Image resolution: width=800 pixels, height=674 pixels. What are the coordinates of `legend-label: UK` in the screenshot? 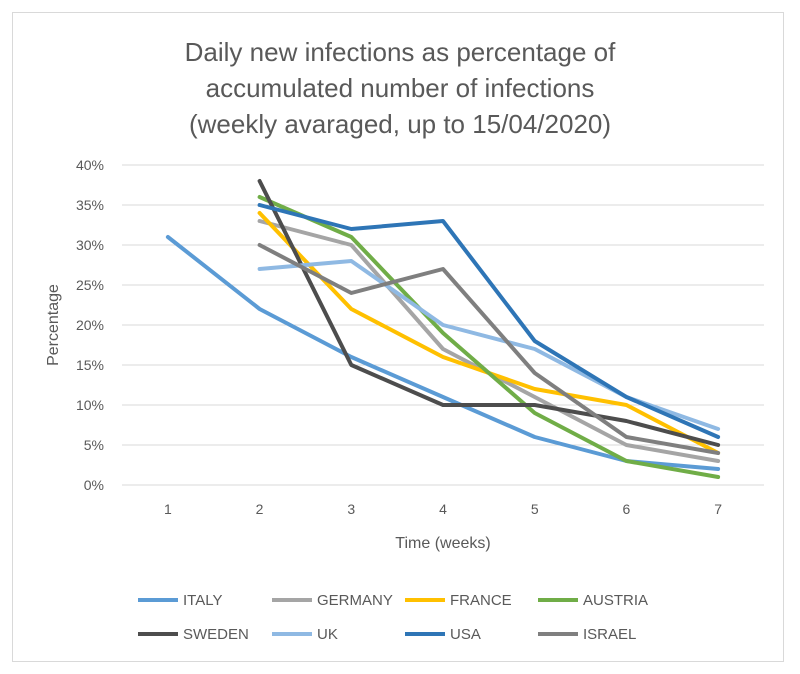 It's located at (327, 634).